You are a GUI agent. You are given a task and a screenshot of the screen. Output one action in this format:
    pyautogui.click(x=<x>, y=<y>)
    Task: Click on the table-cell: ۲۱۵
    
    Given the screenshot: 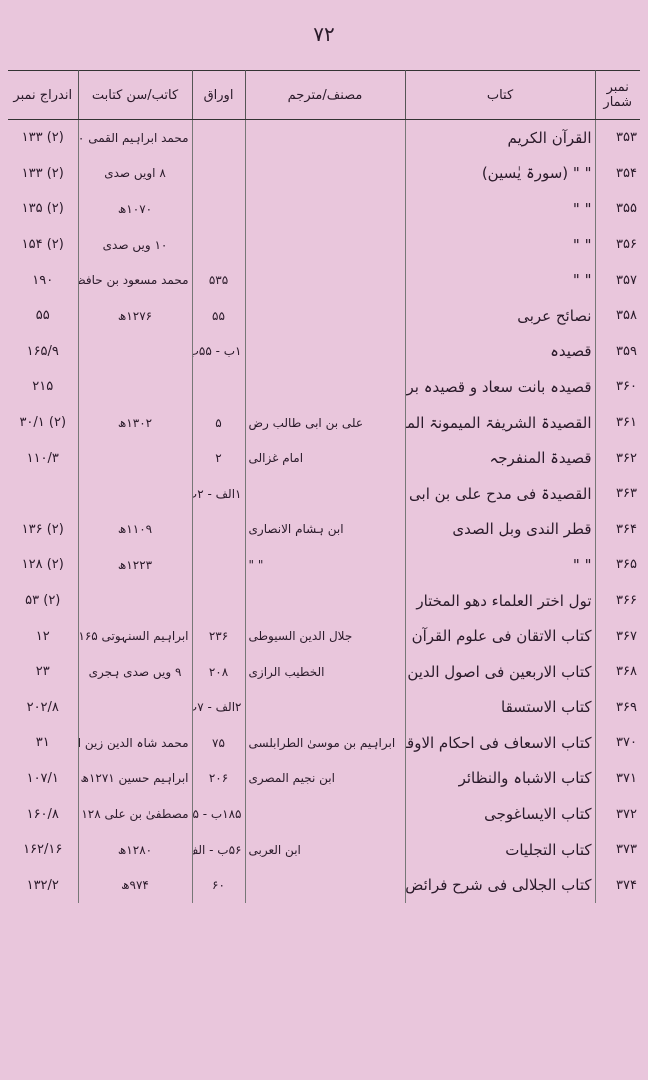 What is the action you would take?
    pyautogui.click(x=43, y=387)
    